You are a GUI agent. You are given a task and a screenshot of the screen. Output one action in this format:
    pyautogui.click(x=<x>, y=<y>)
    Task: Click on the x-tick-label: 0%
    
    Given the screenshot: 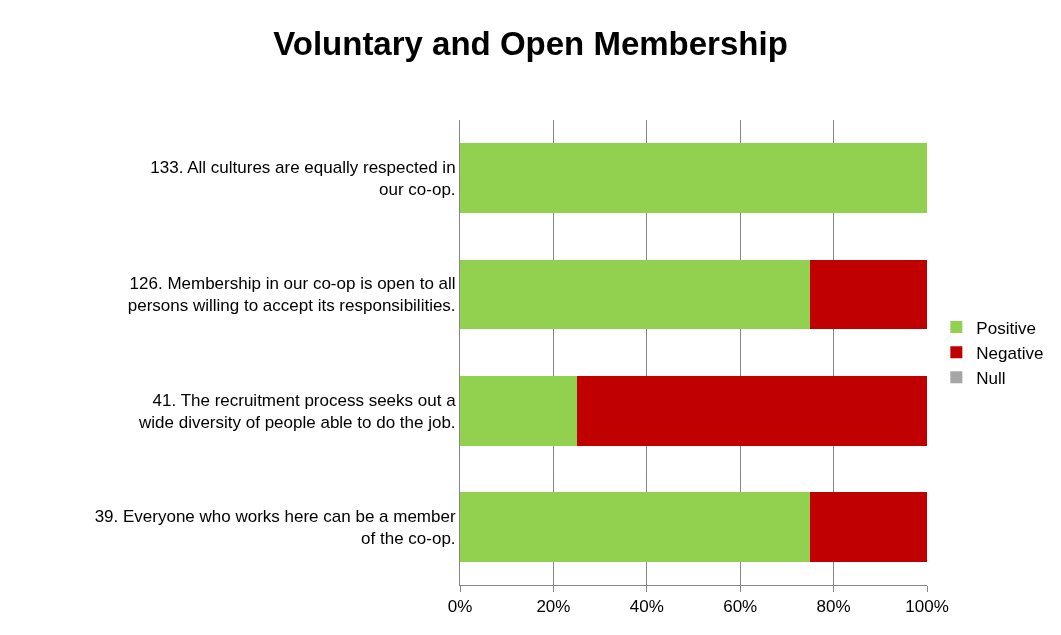 What is the action you would take?
    pyautogui.click(x=460, y=607)
    